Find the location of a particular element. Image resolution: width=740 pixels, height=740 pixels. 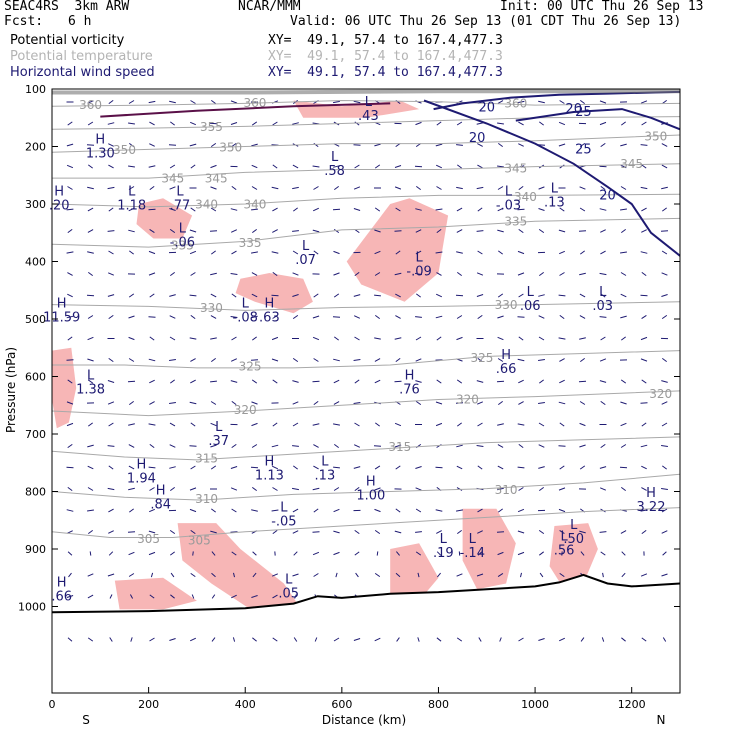

pv-high-marker: H is located at coordinates (506, 355).